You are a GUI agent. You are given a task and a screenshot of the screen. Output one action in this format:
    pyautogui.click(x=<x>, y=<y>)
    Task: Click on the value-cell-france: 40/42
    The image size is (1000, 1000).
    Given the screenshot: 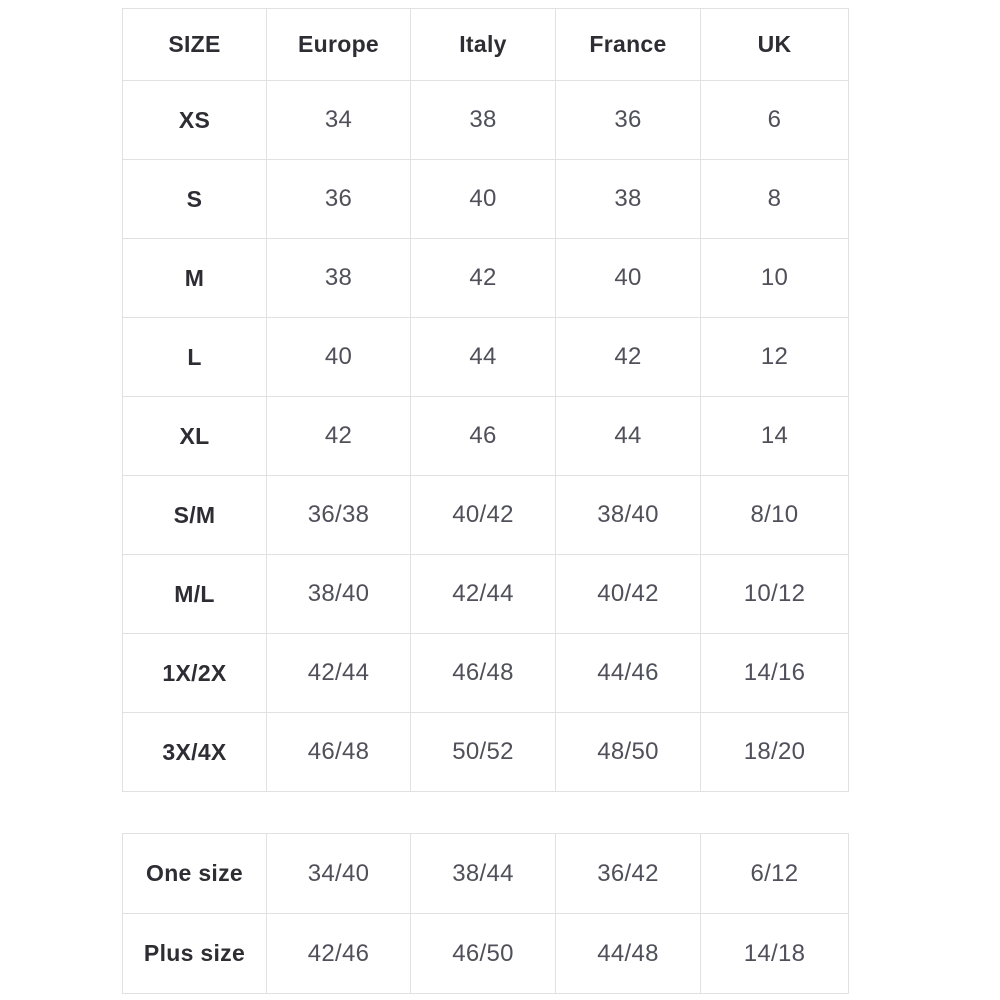 What is the action you would take?
    pyautogui.click(x=628, y=594)
    